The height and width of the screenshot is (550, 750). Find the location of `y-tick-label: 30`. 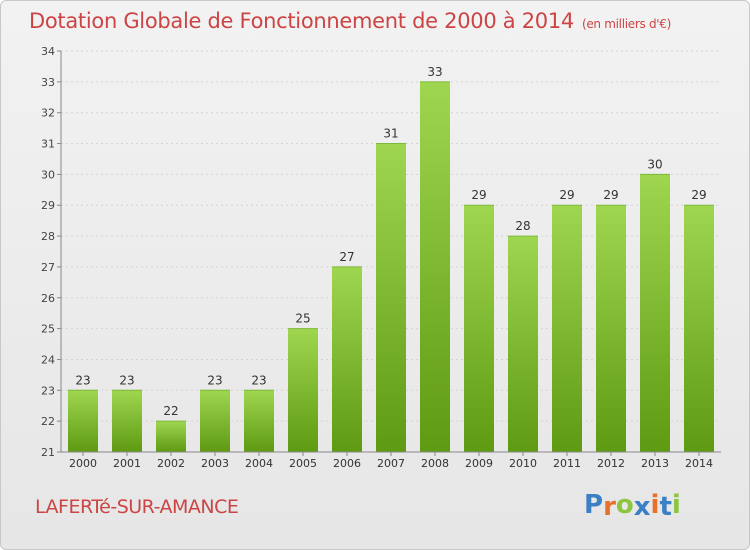

y-tick-label: 30 is located at coordinates (48, 174).